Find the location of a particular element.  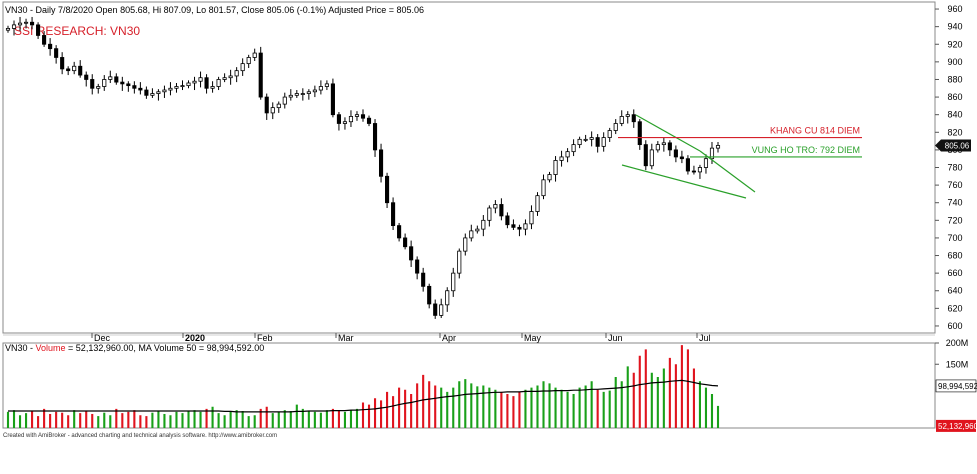

price-tick-label: 820 is located at coordinates (954, 132).